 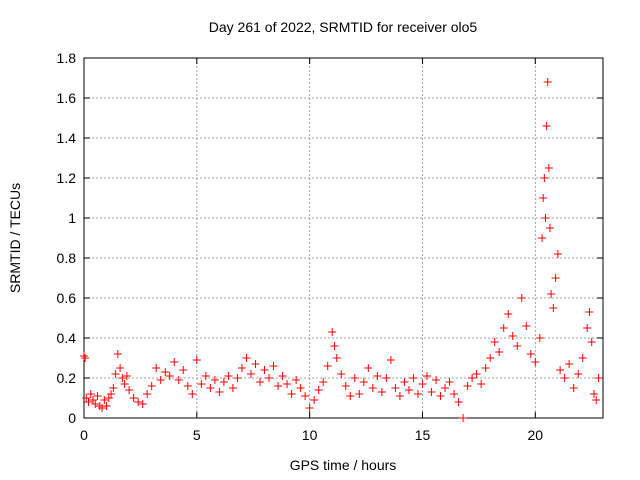 I want to click on y-tick-label: 0, so click(x=72, y=418).